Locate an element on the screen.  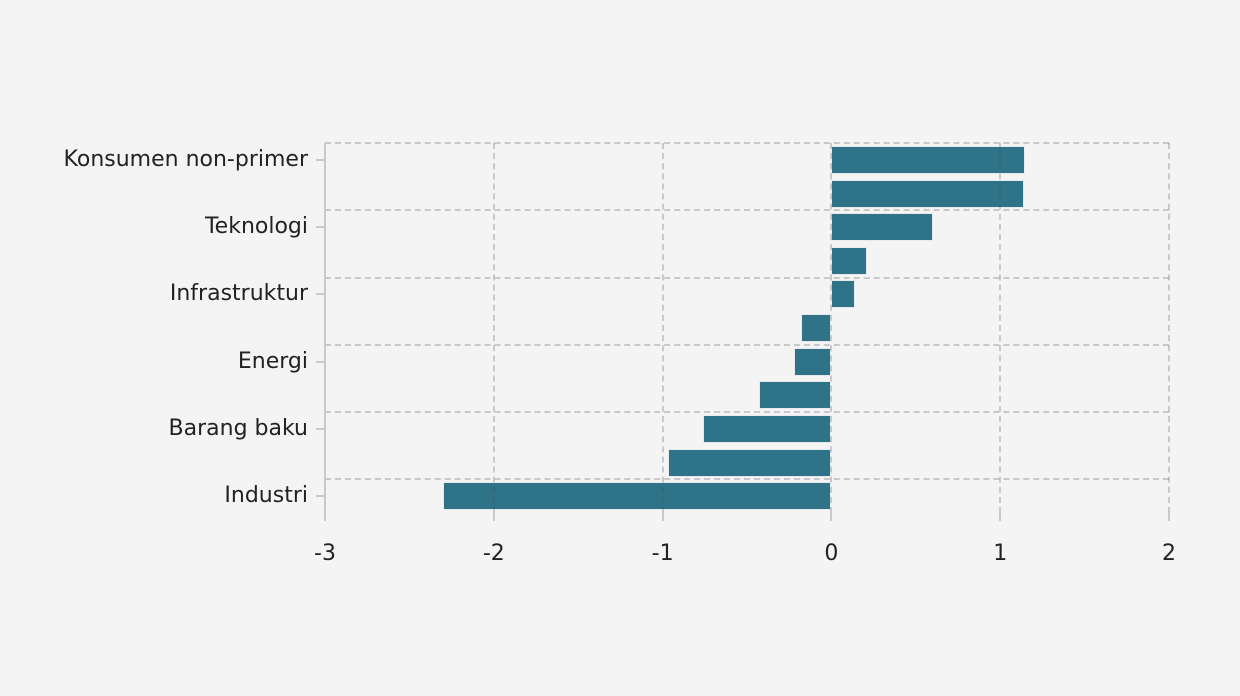
x-tick-label: -2 is located at coordinates (493, 553).